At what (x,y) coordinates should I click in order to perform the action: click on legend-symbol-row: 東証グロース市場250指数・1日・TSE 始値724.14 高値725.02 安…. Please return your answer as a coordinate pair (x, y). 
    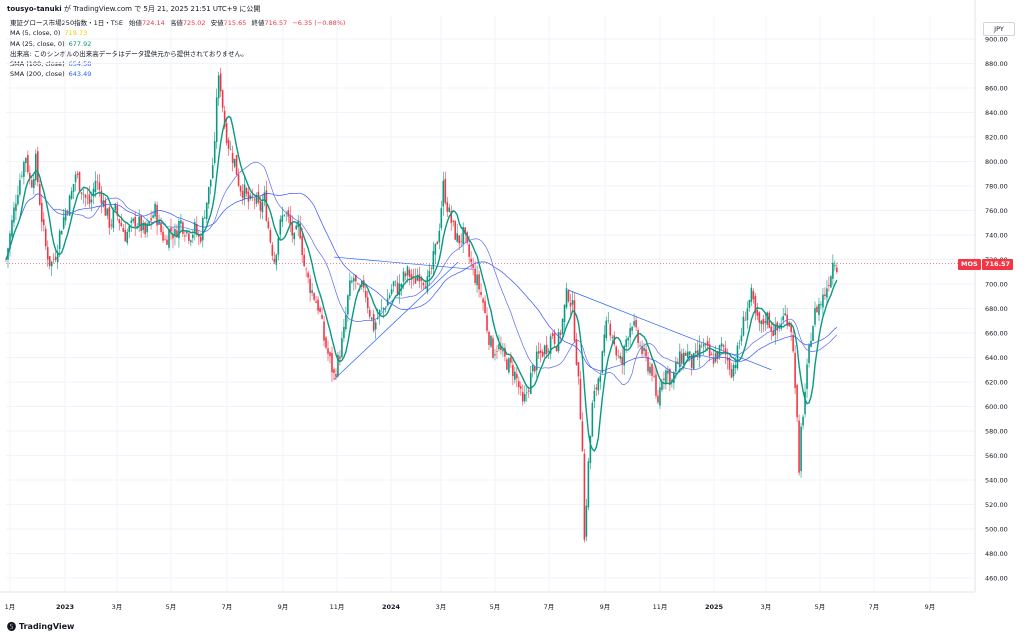
    Looking at the image, I should click on (177, 23).